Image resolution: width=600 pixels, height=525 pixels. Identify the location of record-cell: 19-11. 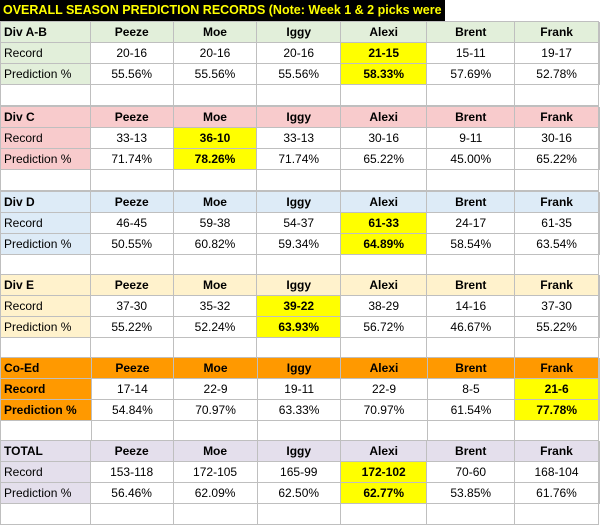
(299, 389).